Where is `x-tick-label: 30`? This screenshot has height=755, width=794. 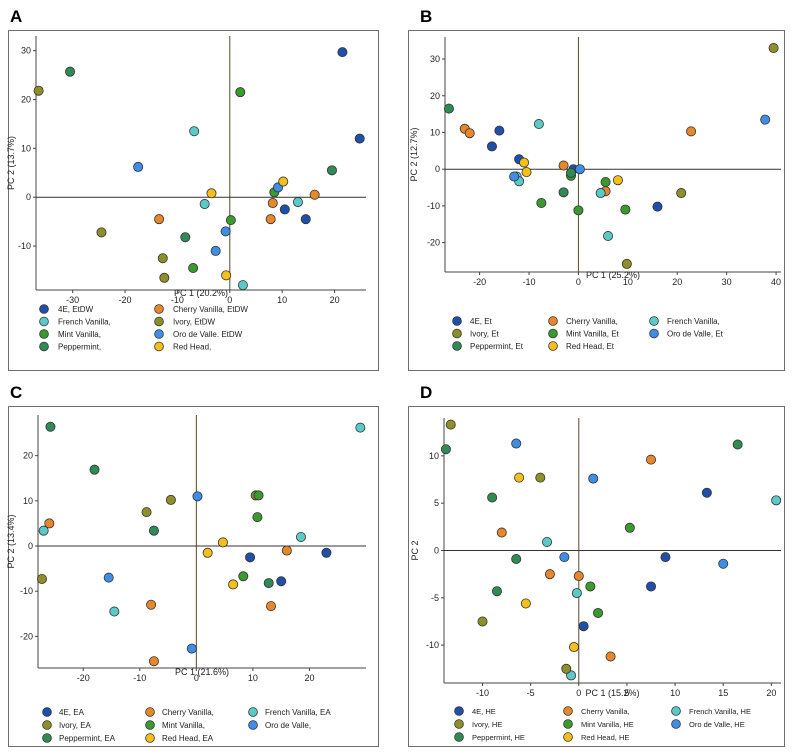
x-tick-label: 30 is located at coordinates (727, 282).